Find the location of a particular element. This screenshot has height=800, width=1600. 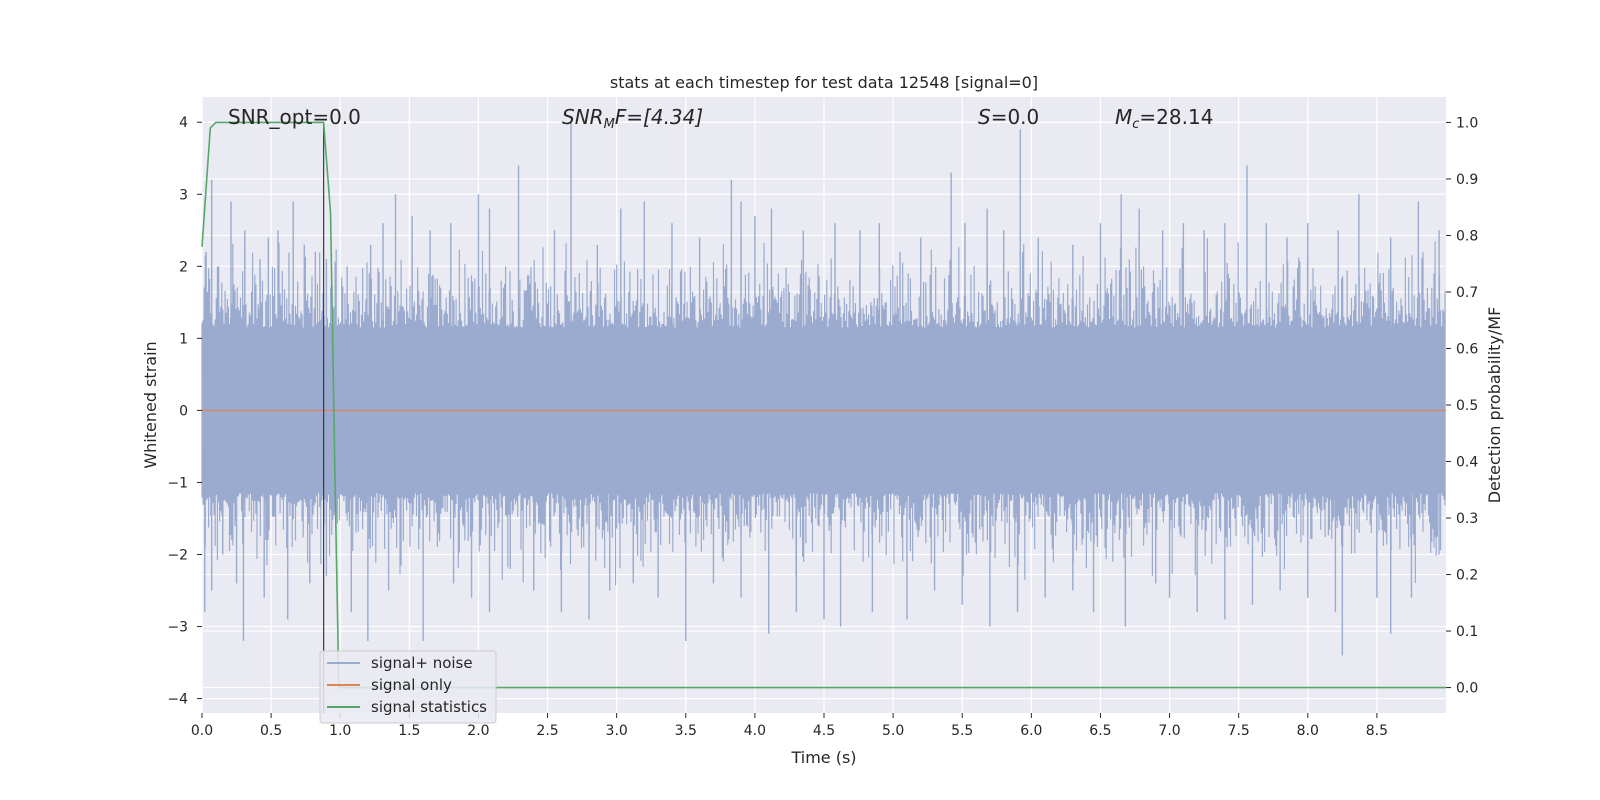

y-tick-label: −2 is located at coordinates (177, 555).